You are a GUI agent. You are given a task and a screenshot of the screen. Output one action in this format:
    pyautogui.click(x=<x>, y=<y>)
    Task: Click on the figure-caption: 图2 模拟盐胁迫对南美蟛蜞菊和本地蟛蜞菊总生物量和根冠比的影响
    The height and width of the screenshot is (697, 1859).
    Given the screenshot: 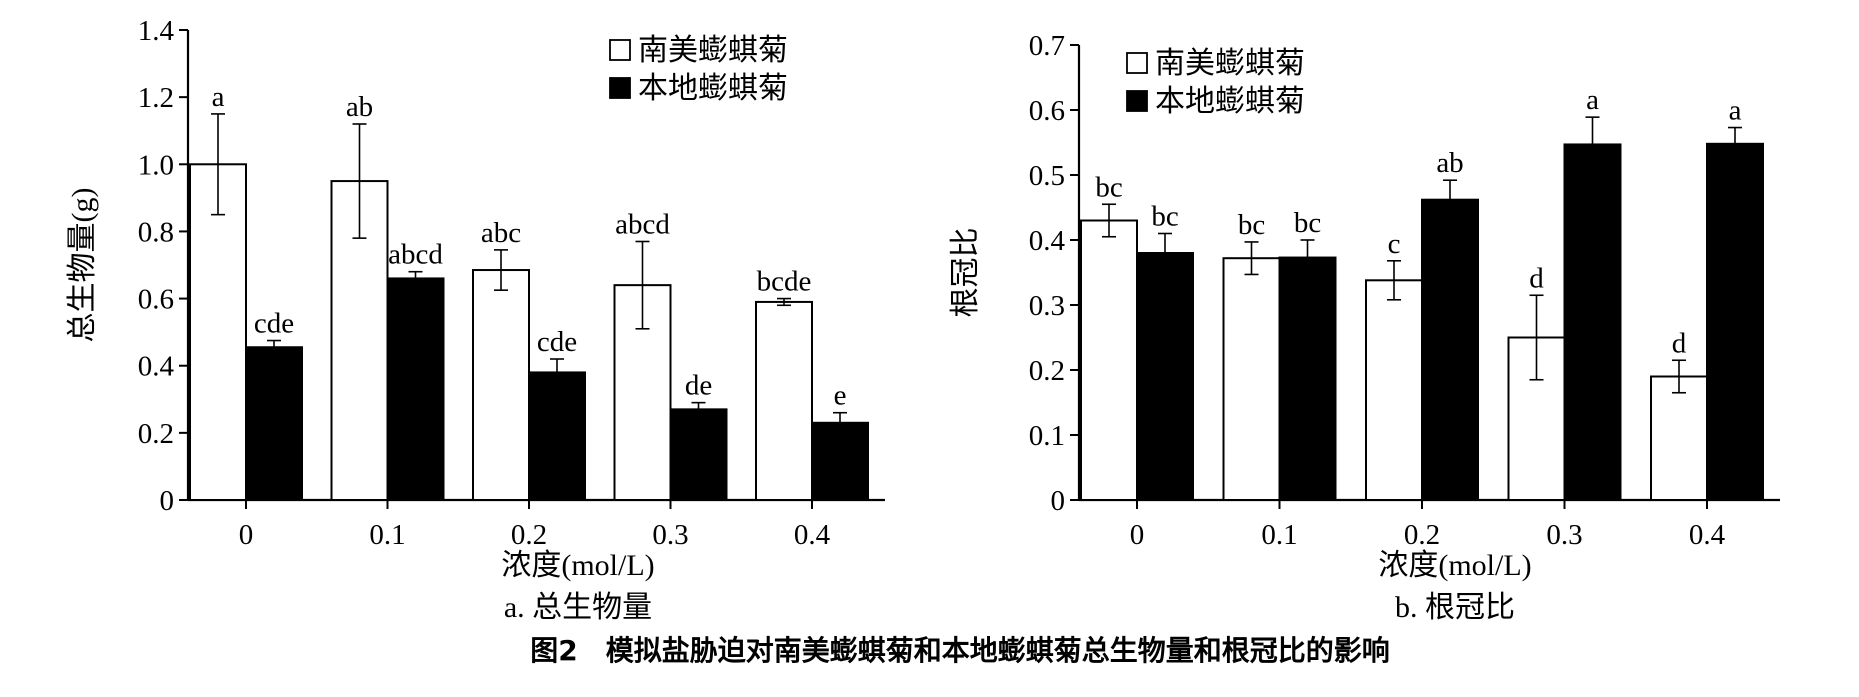 What is the action you would take?
    pyautogui.click(x=960, y=650)
    